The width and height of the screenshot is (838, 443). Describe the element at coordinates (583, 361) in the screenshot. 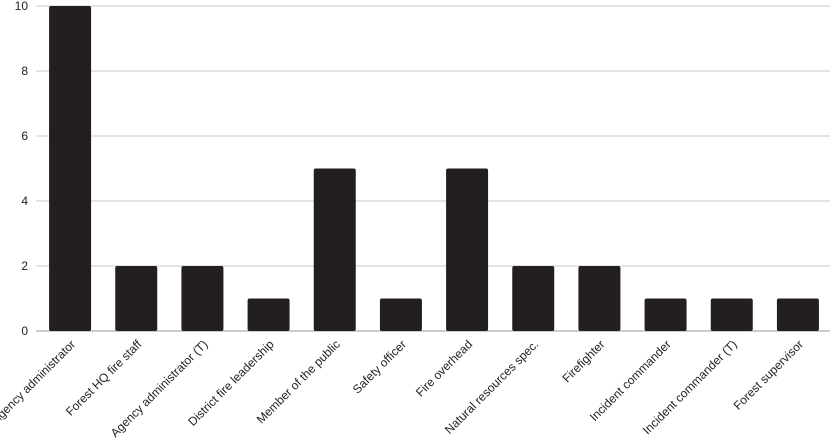

I see `x-category-label: Firefighter` at that location.